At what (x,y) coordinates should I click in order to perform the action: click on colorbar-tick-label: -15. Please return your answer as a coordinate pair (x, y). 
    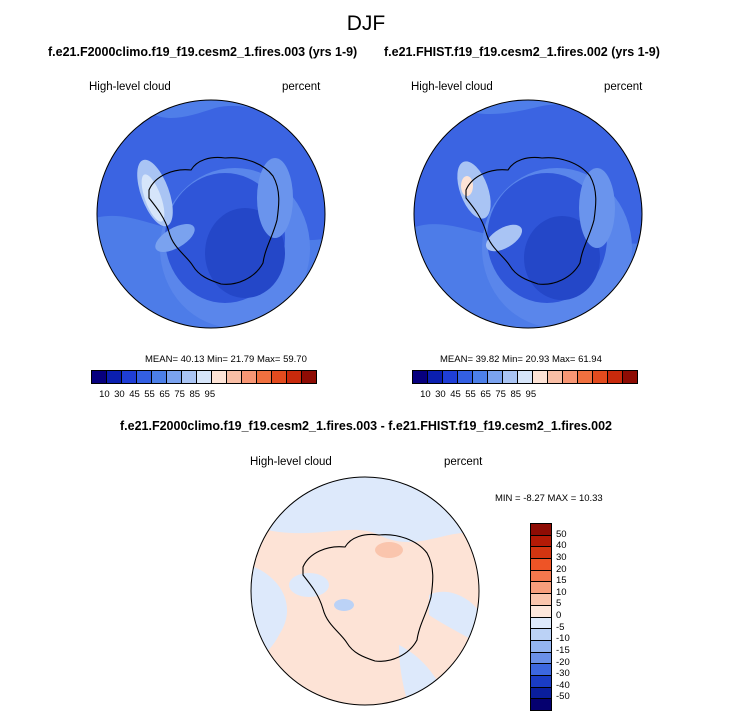
    Looking at the image, I should click on (563, 650).